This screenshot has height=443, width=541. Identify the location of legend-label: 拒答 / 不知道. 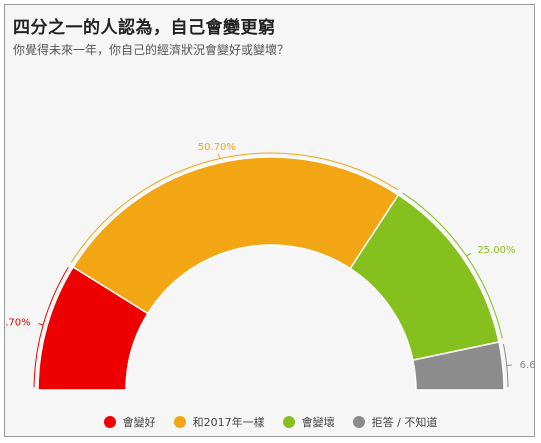
(404, 422).